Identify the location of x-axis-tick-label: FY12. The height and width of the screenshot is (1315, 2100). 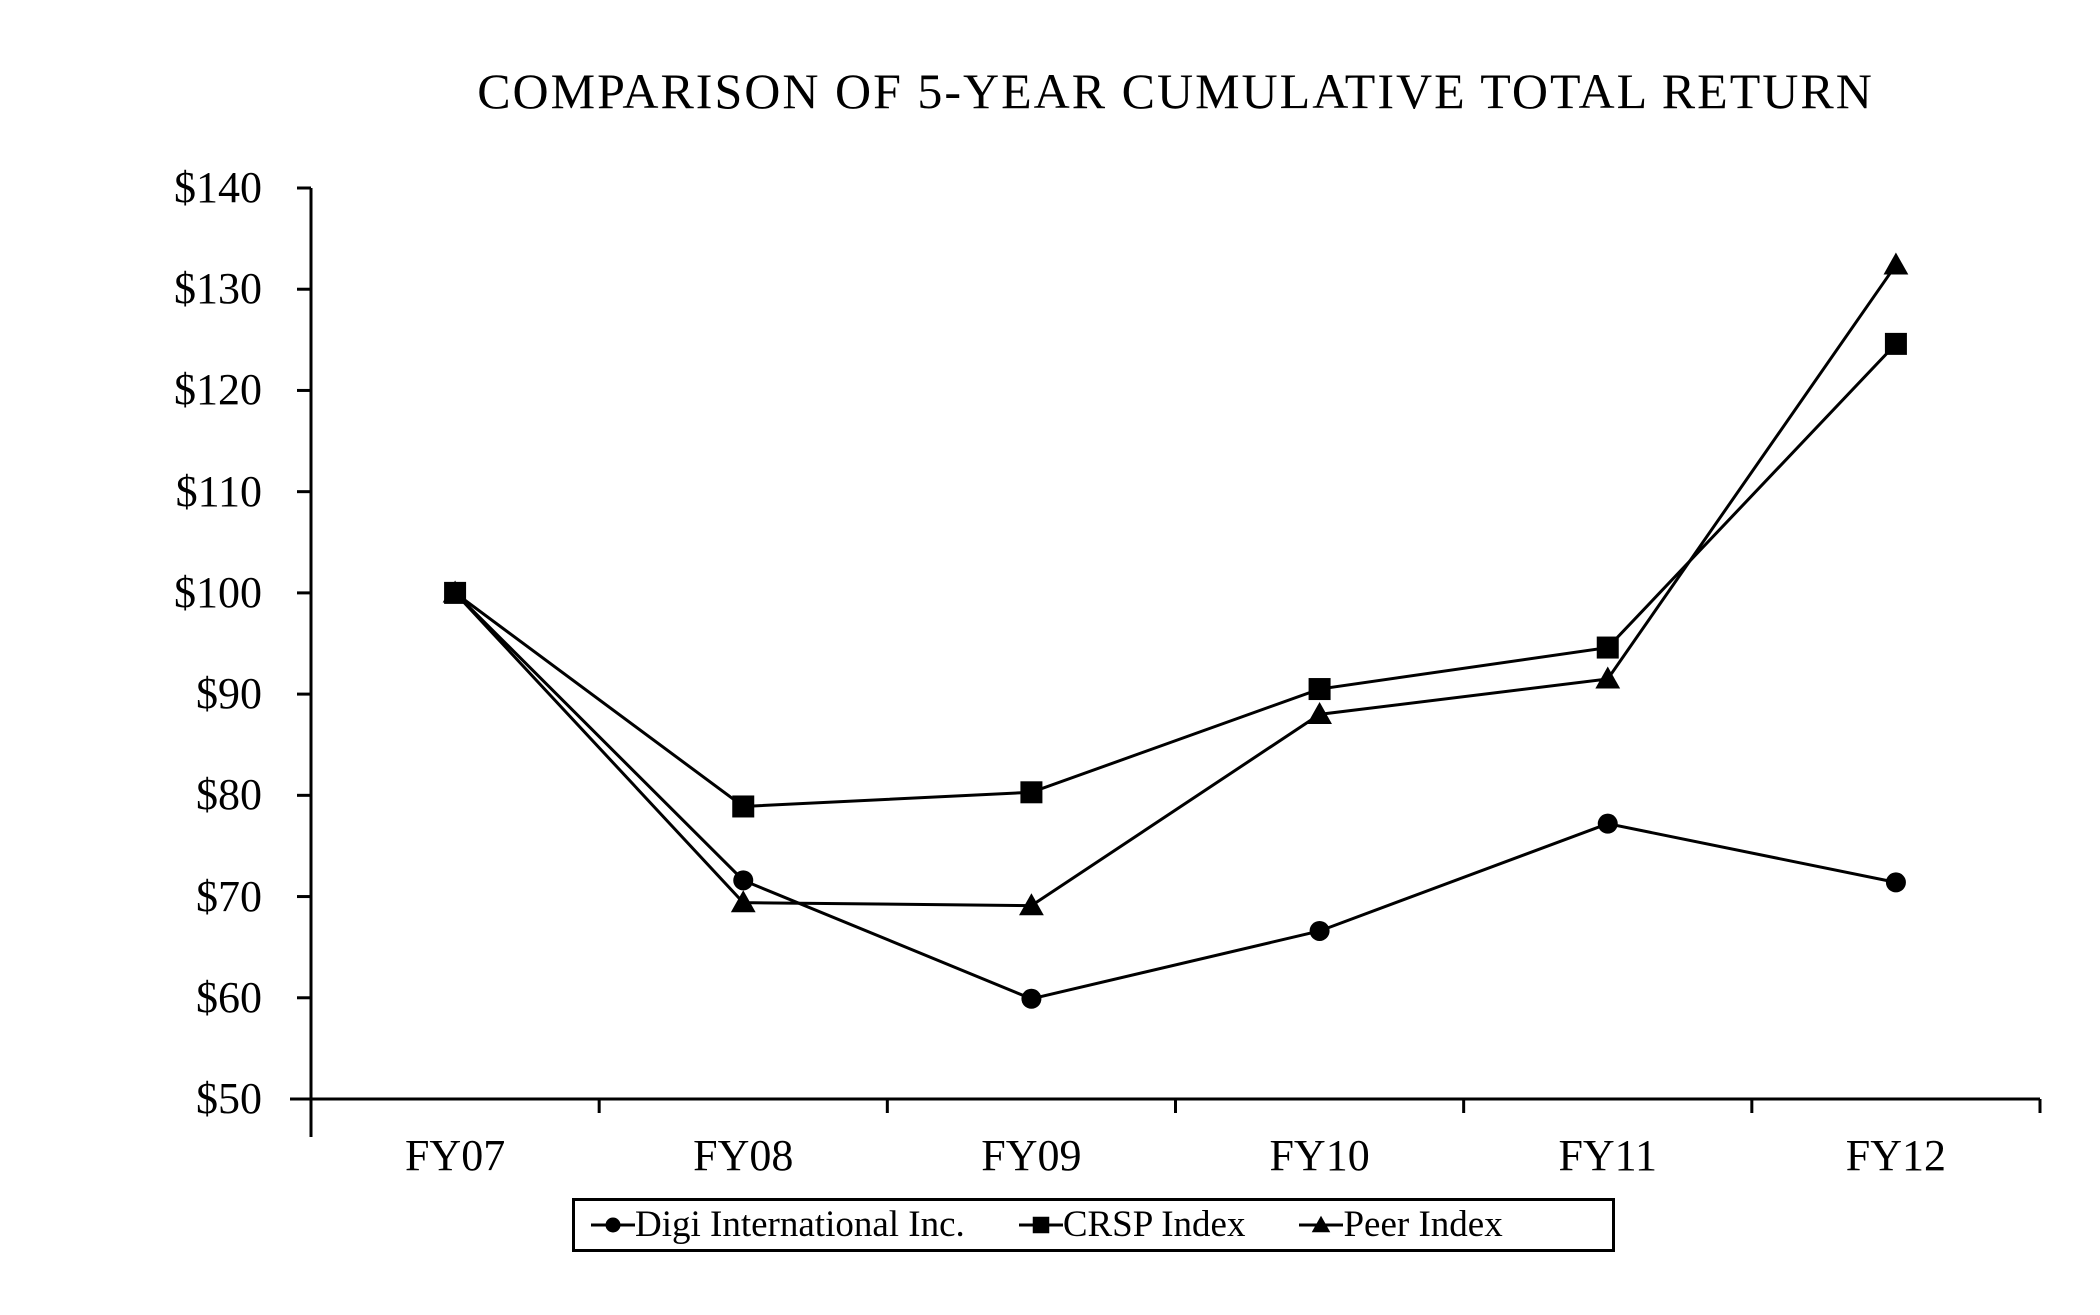
(1896, 1155).